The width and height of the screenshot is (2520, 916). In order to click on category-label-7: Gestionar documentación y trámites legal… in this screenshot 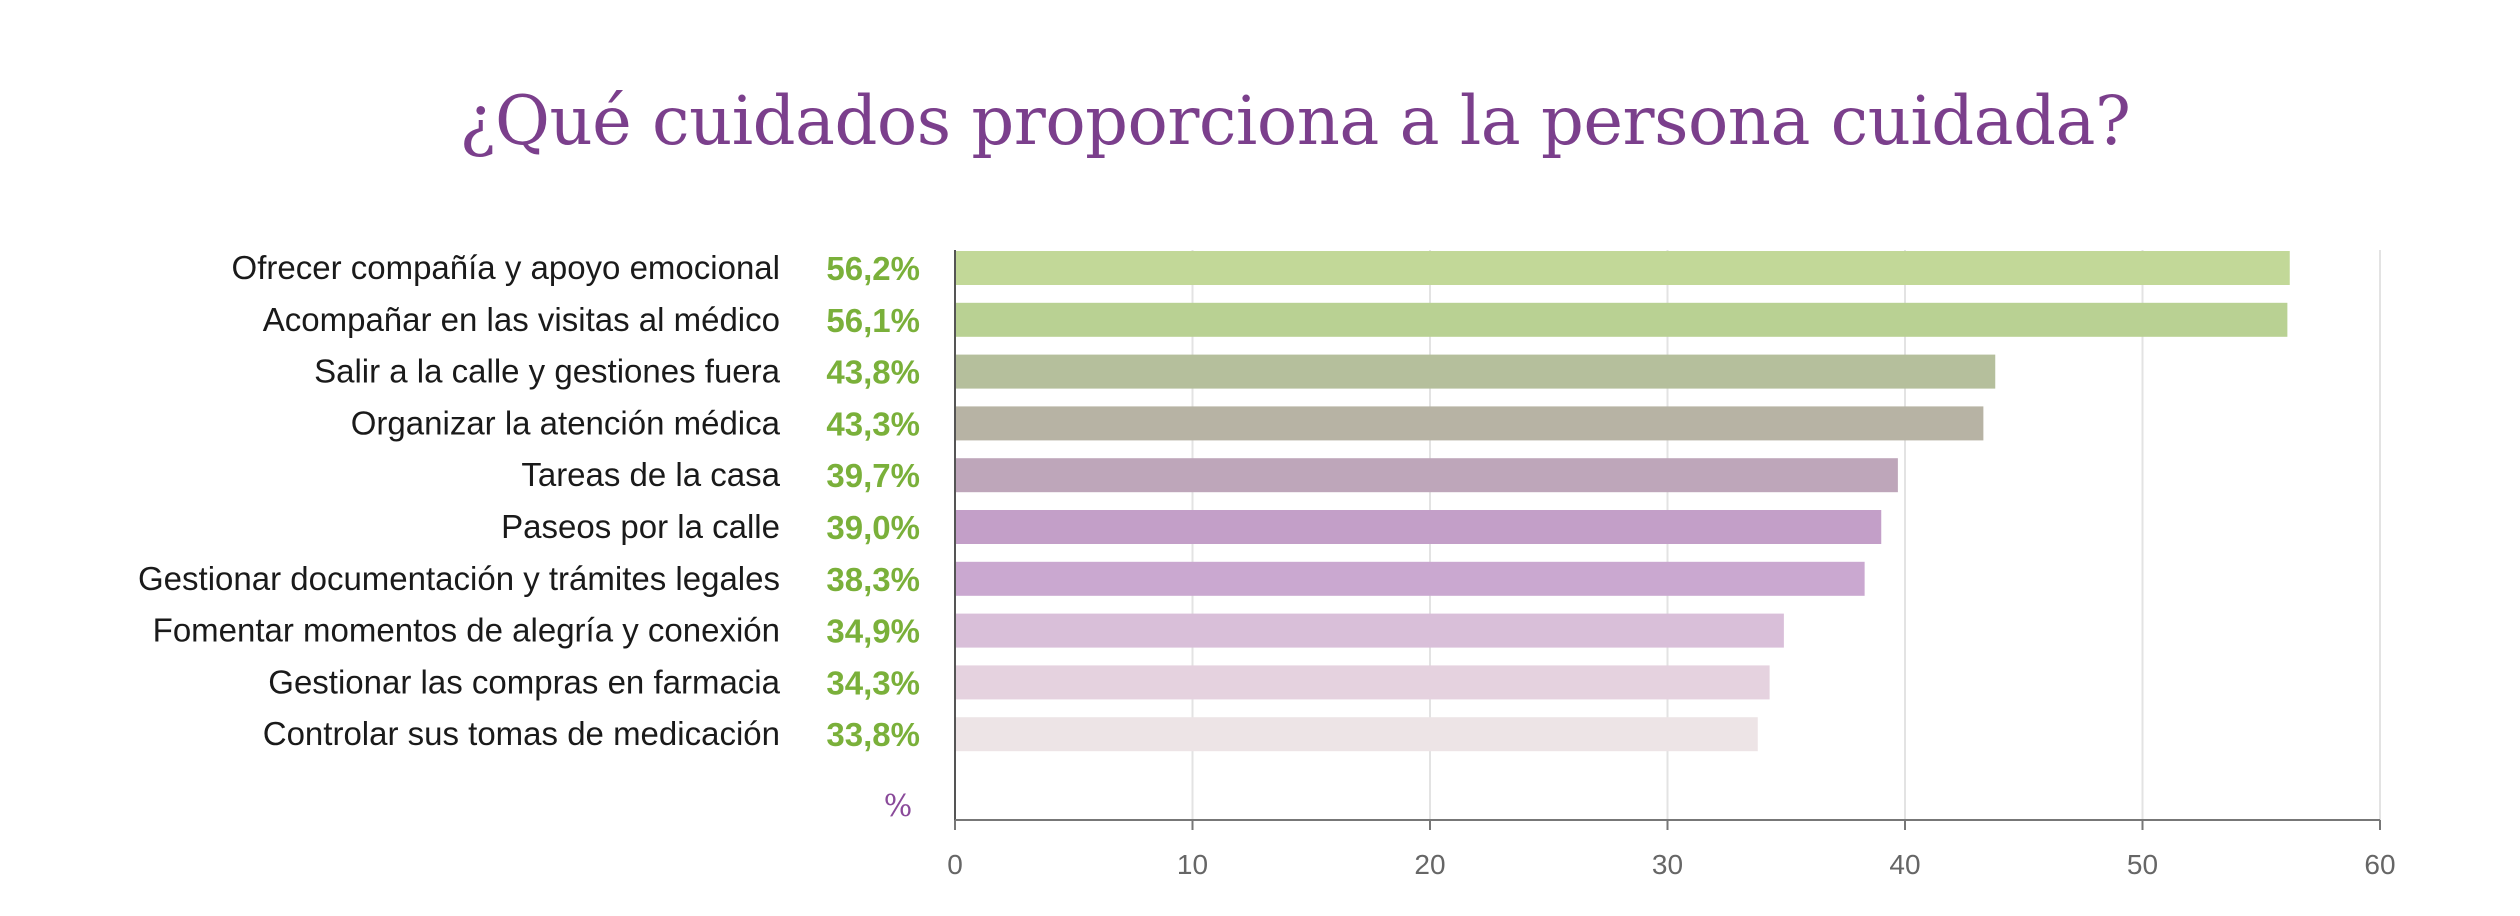, I will do `click(459, 578)`.